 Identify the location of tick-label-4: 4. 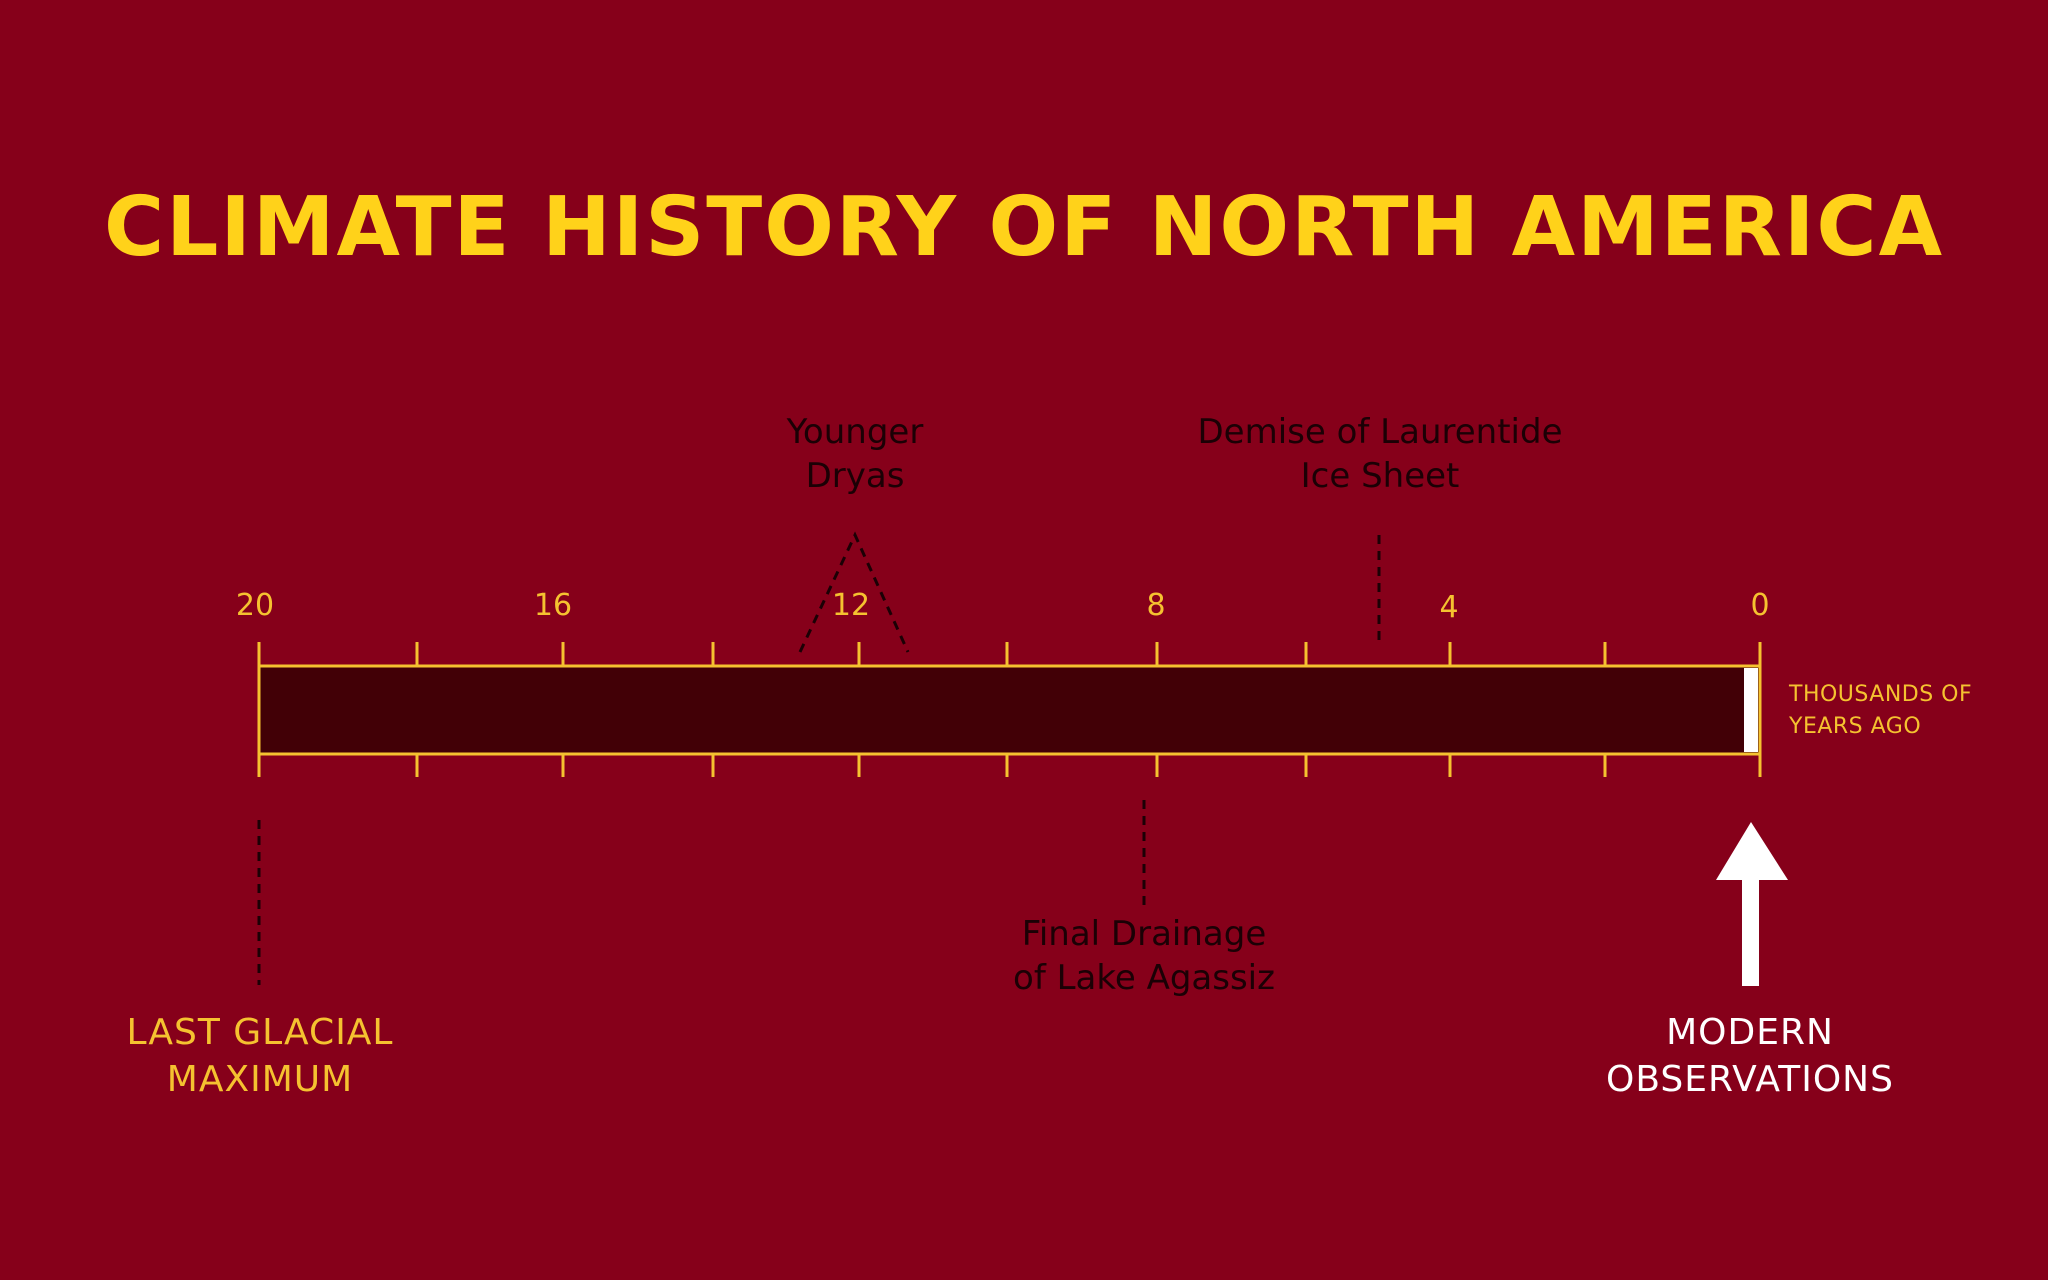
(1448, 607).